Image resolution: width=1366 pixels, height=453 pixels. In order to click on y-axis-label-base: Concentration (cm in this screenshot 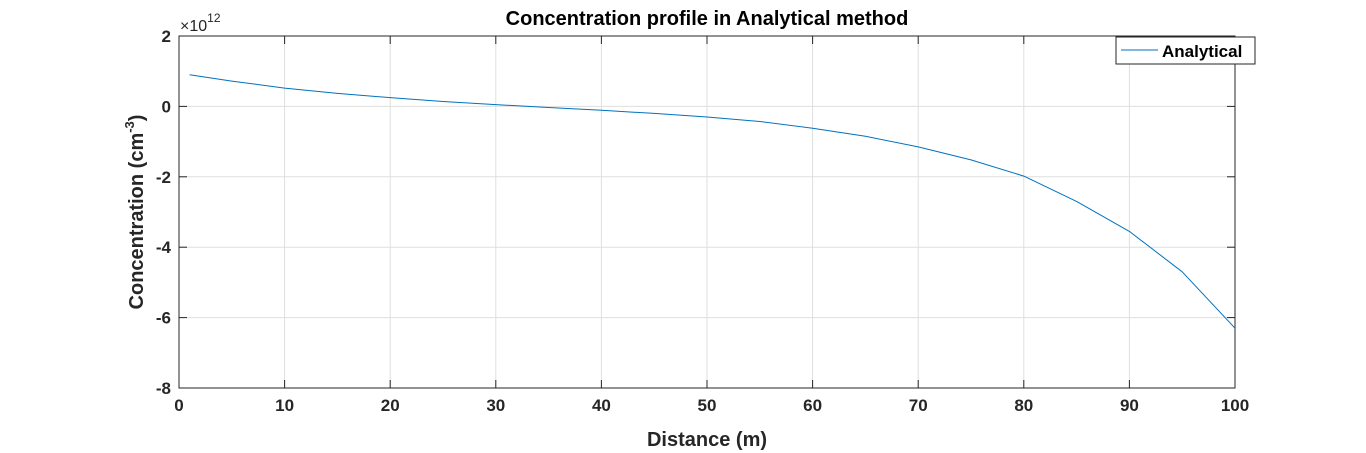, I will do `click(137, 221)`.